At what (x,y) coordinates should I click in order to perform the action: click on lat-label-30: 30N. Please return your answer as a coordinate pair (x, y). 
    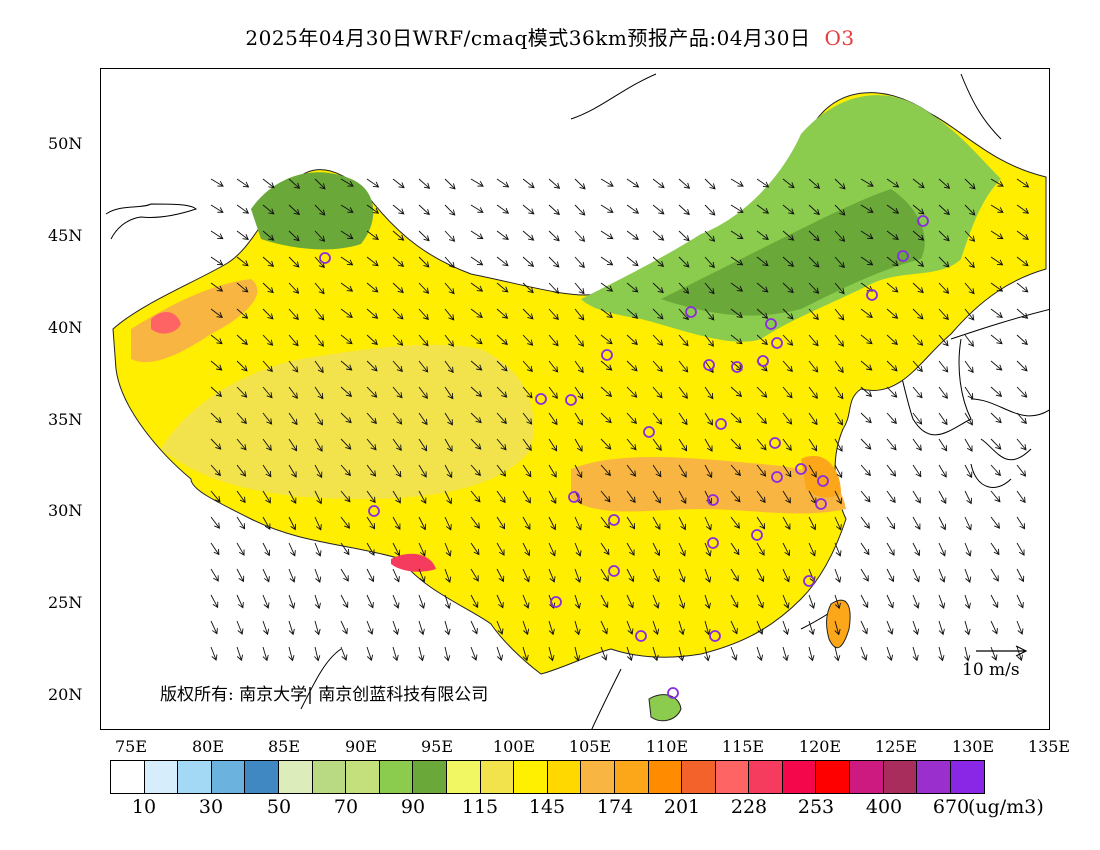
    Looking at the image, I should click on (65, 510).